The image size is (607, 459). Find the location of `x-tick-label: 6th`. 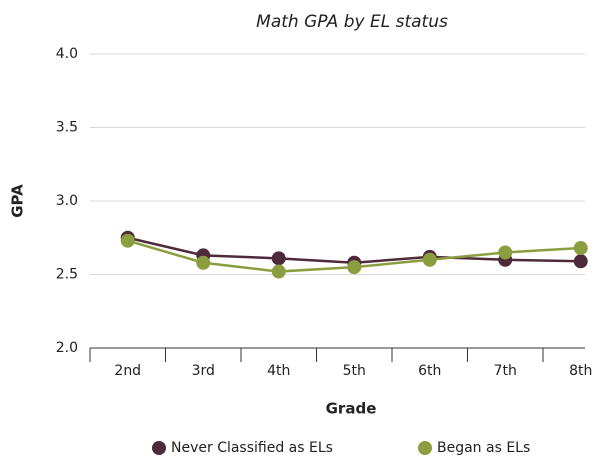

x-tick-label: 6th is located at coordinates (429, 371).